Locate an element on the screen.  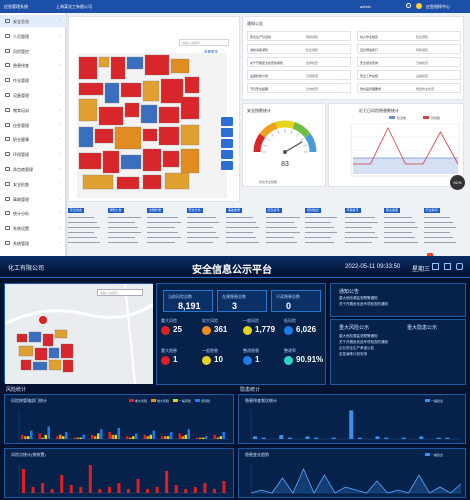
bigscreen-notice-item: 重大危险源监测预警通知 is located at coordinates (358, 298).